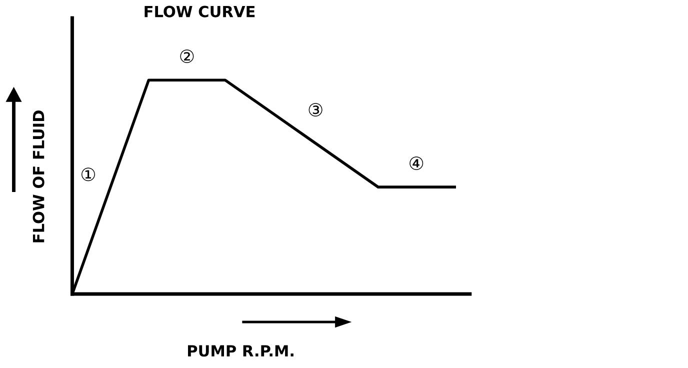 Image resolution: width=688 pixels, height=368 pixels. Describe the element at coordinates (187, 57) in the screenshot. I see `text: ②` at that location.